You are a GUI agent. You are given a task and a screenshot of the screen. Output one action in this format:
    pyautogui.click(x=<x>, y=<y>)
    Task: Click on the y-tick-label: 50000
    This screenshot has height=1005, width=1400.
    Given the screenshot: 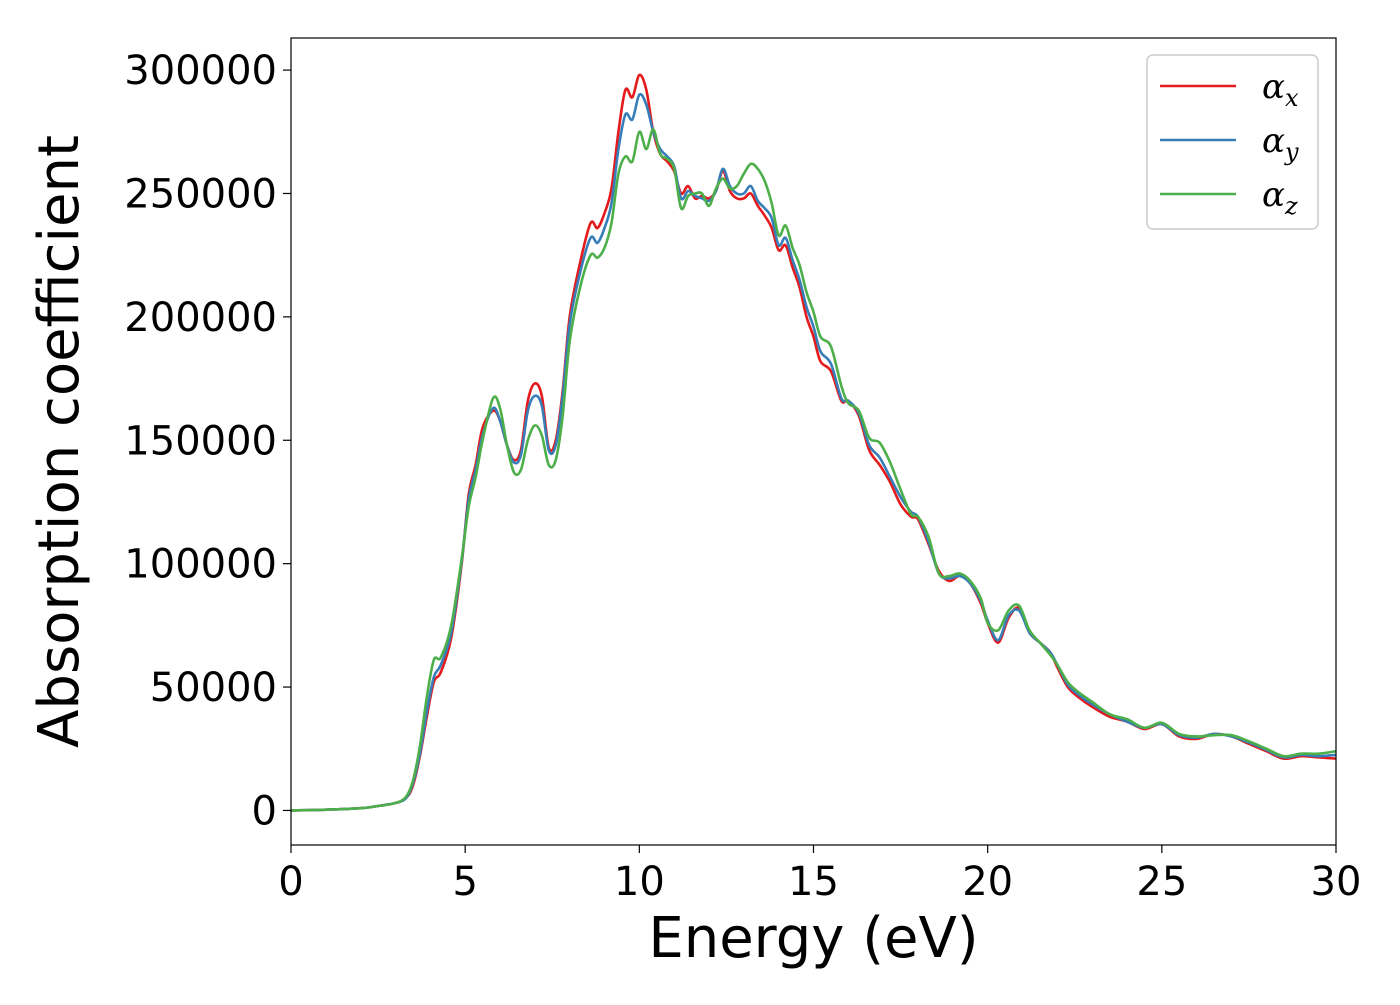 What is the action you would take?
    pyautogui.click(x=213, y=688)
    